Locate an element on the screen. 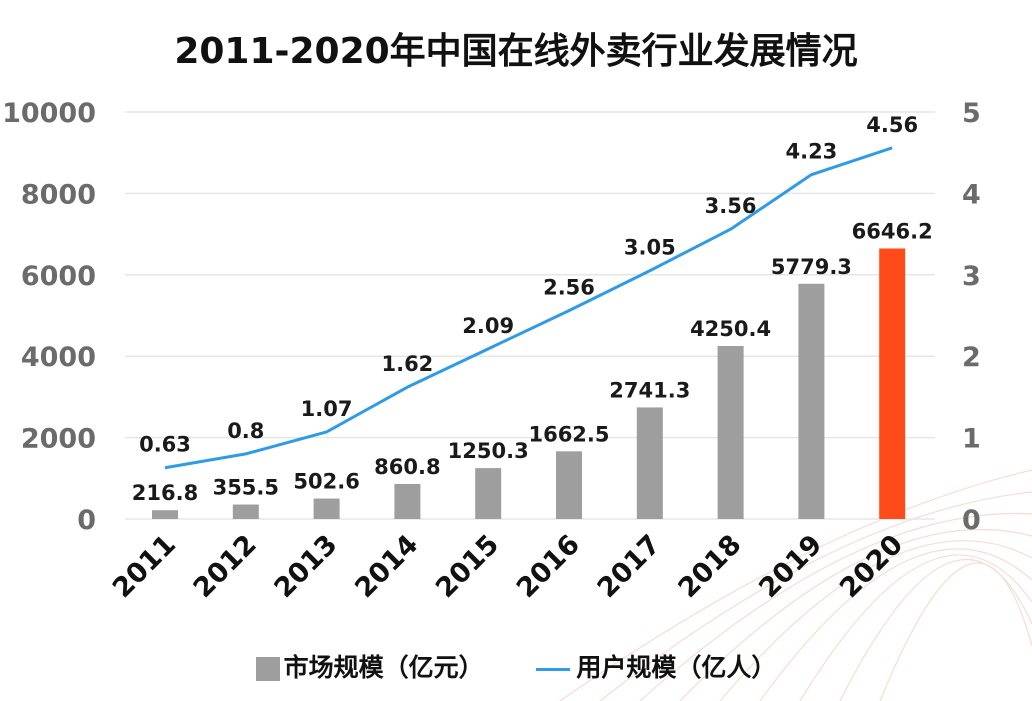  bar-label-2011: 216.8 is located at coordinates (165, 493).